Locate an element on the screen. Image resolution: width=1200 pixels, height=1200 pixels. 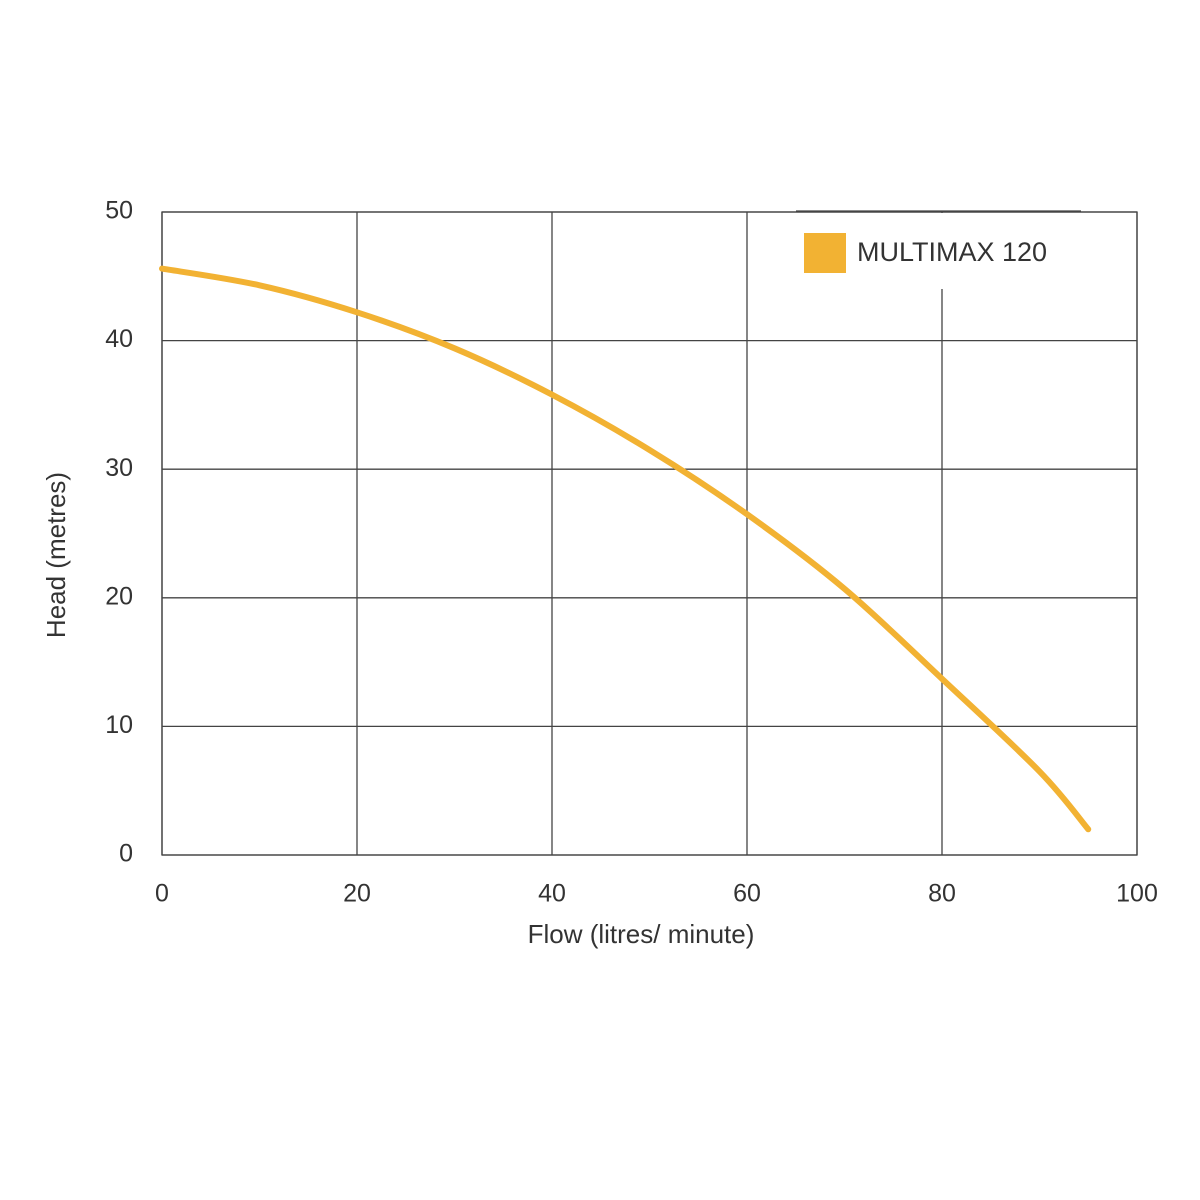
legend-label: MULTIMAX 120 is located at coordinates (952, 252).